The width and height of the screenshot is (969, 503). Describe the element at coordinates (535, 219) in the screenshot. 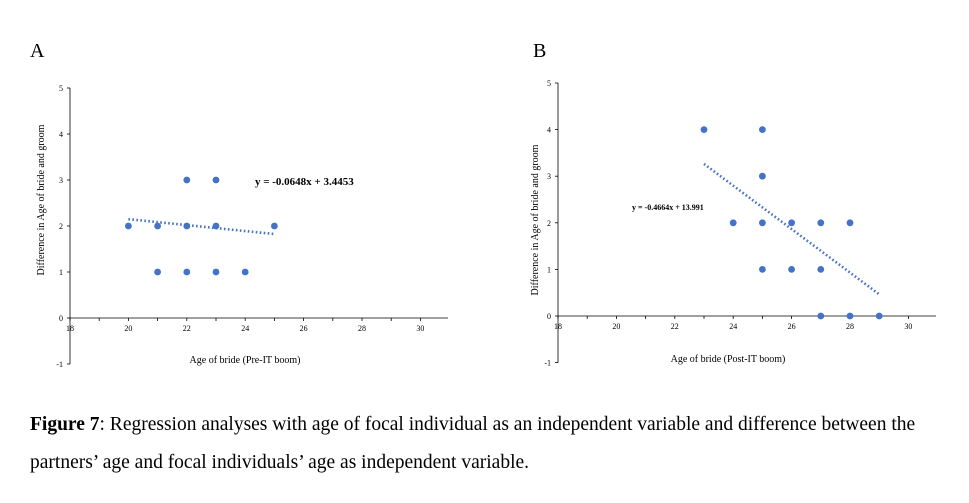

I see `b-y-axis-title: Difference in Age of bride and groom` at that location.